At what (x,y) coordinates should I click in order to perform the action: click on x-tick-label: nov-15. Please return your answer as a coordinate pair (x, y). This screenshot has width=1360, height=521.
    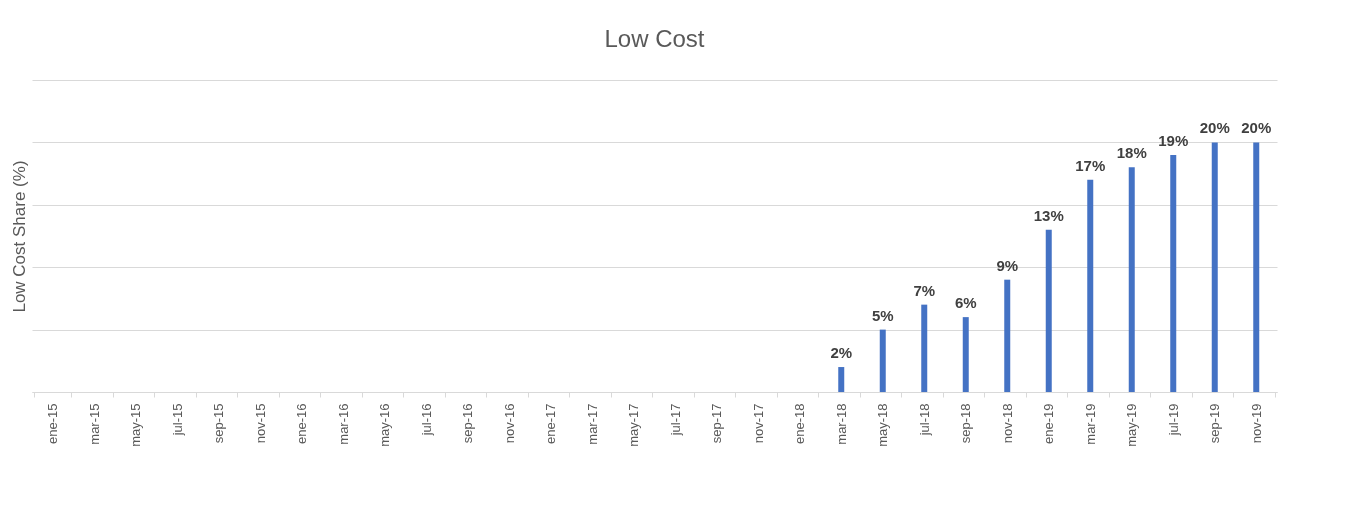
    Looking at the image, I should click on (260, 423).